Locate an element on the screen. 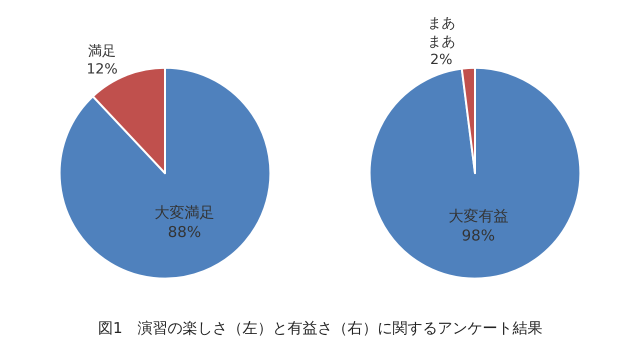 The image size is (640, 349). caption: 図1 演習の楽しさ（左）と有益さ（右）に関するアンケート結果 is located at coordinates (320, 328).